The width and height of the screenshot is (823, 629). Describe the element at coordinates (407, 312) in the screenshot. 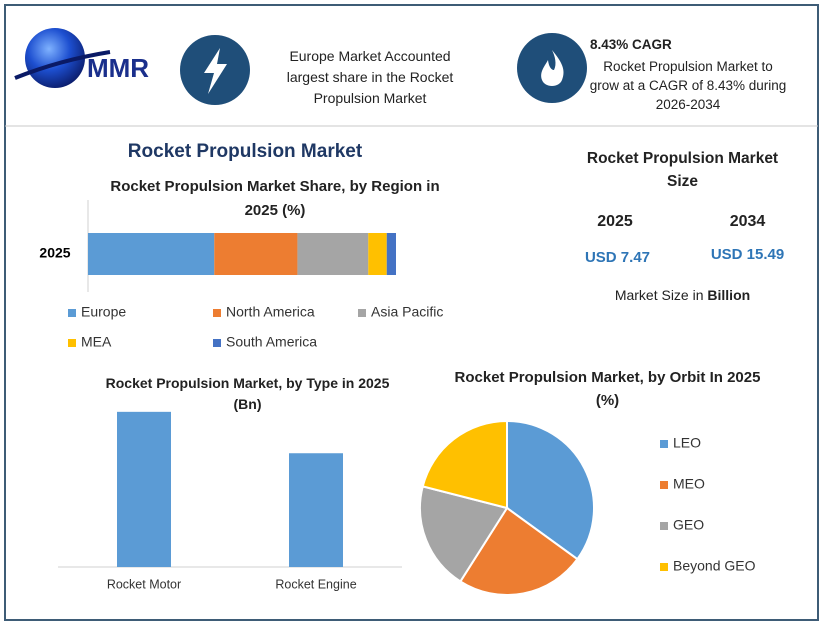

I see `legend-label: Asia Pacific` at that location.